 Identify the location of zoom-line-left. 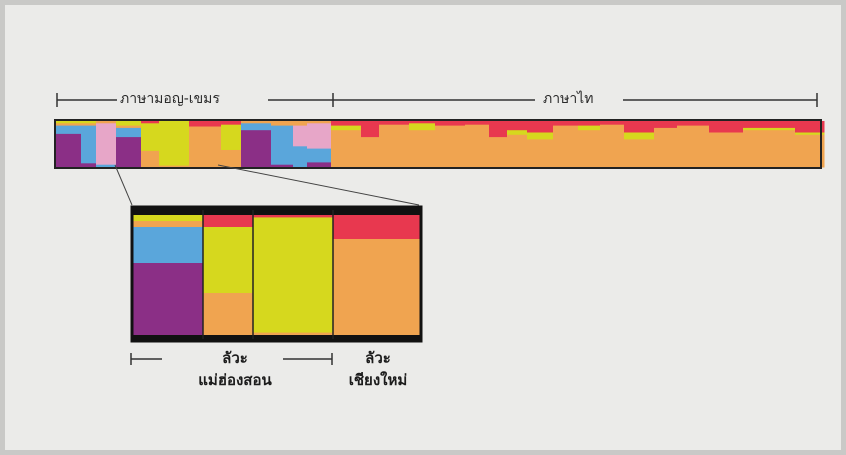
(123, 185).